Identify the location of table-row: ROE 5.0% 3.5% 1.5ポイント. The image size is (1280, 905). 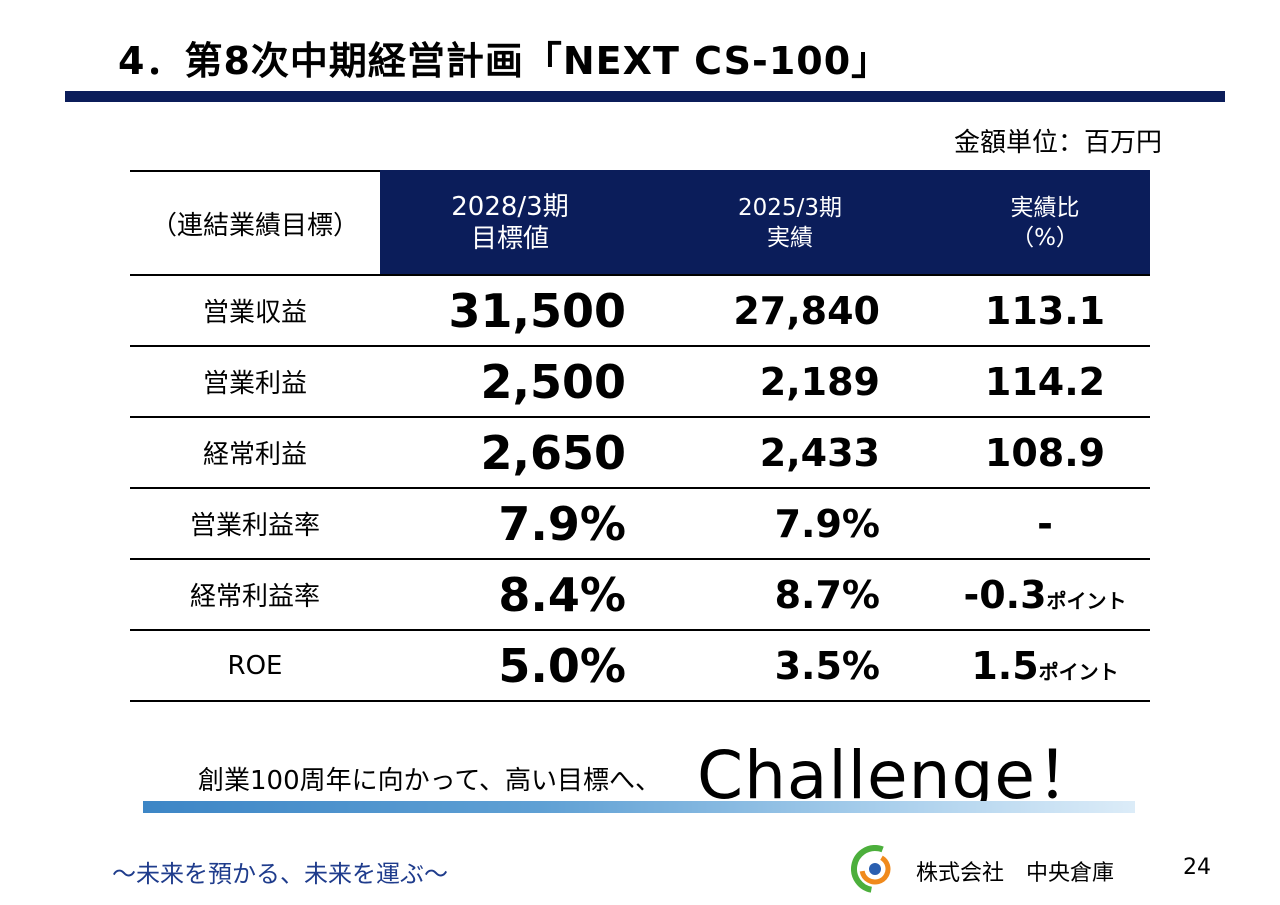
(640, 666).